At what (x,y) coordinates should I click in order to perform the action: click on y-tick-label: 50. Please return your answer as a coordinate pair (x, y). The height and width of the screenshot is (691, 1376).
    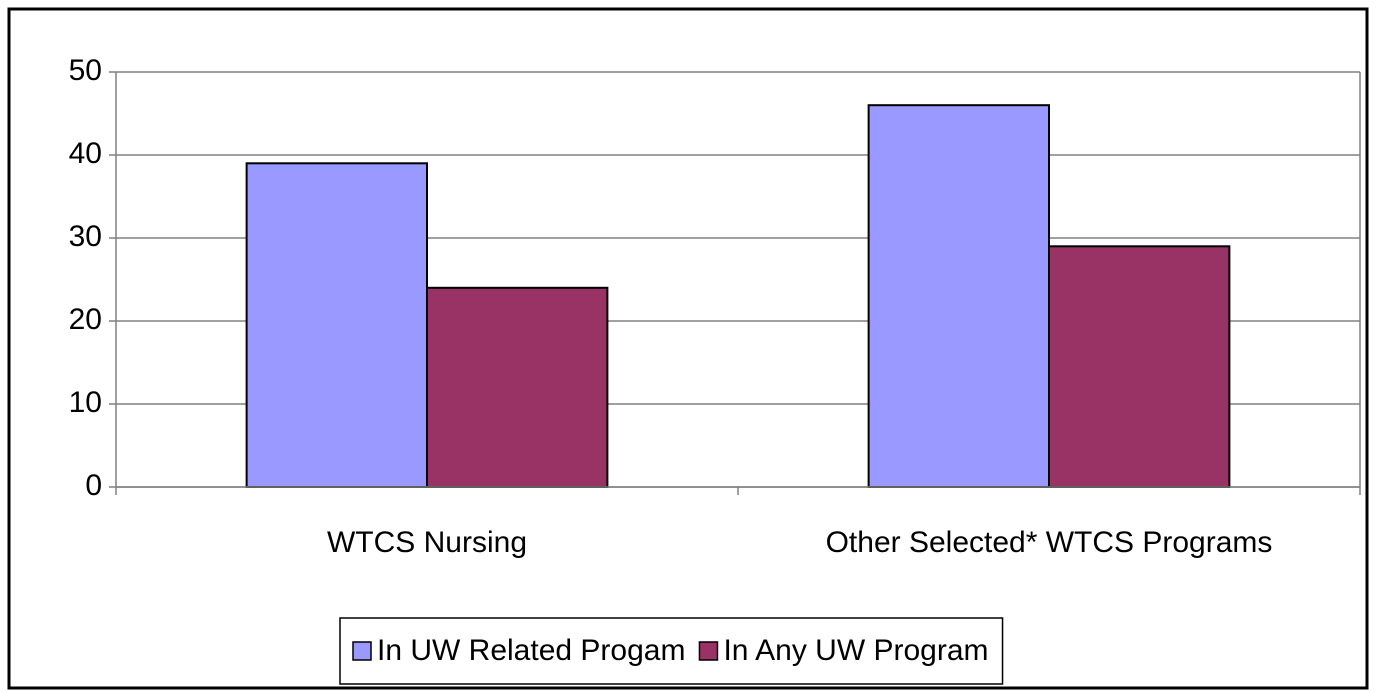
    Looking at the image, I should click on (85, 70).